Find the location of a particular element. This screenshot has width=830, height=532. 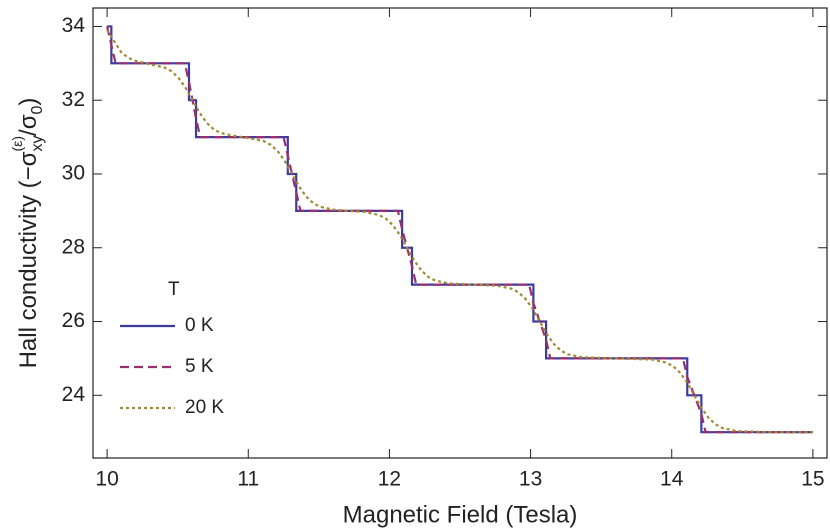

legend-label: 20 K is located at coordinates (204, 407).